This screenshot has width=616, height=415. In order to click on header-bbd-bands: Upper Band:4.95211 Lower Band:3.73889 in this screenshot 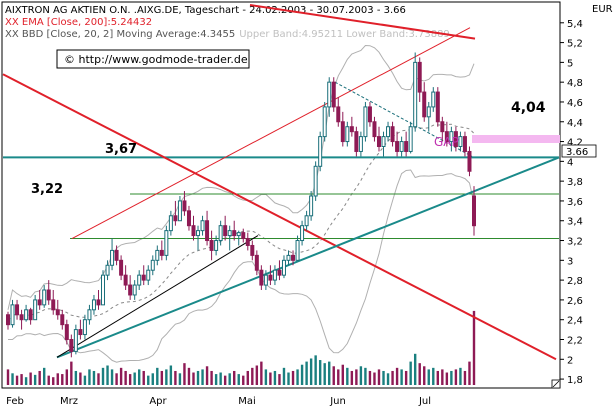, I will do `click(344, 34)`.